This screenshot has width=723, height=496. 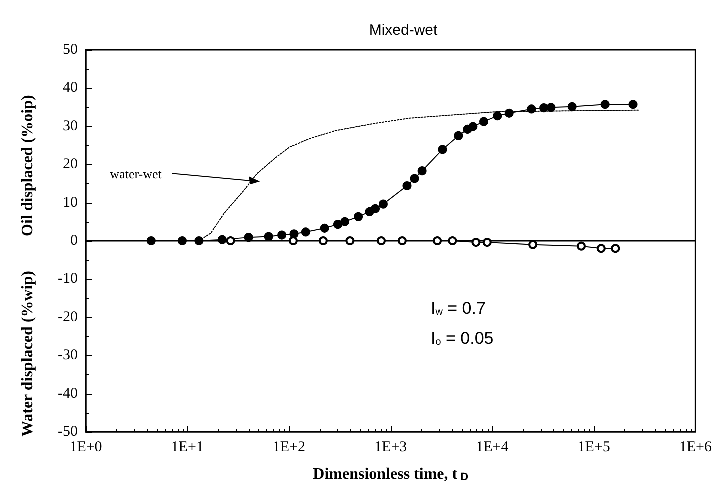 What do you see at coordinates (70, 88) in the screenshot?
I see `y-tick-label: 40` at bounding box center [70, 88].